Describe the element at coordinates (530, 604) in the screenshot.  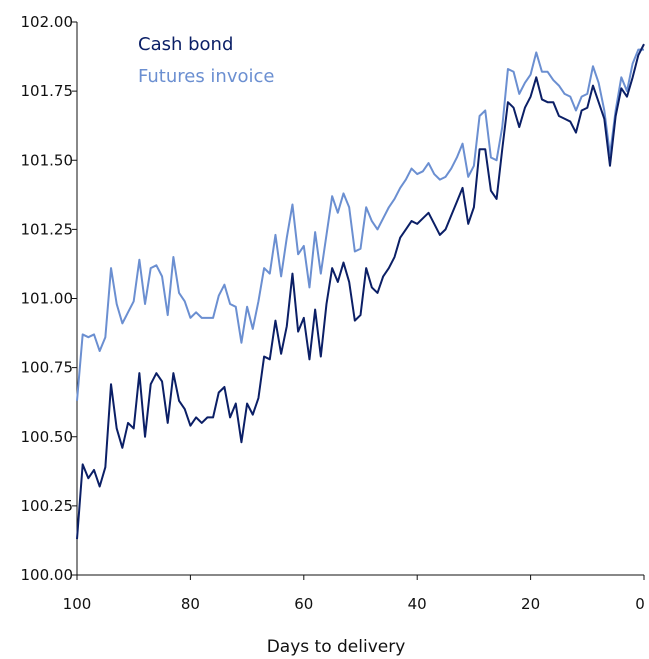
I see `x-tick-label: 20` at that location.